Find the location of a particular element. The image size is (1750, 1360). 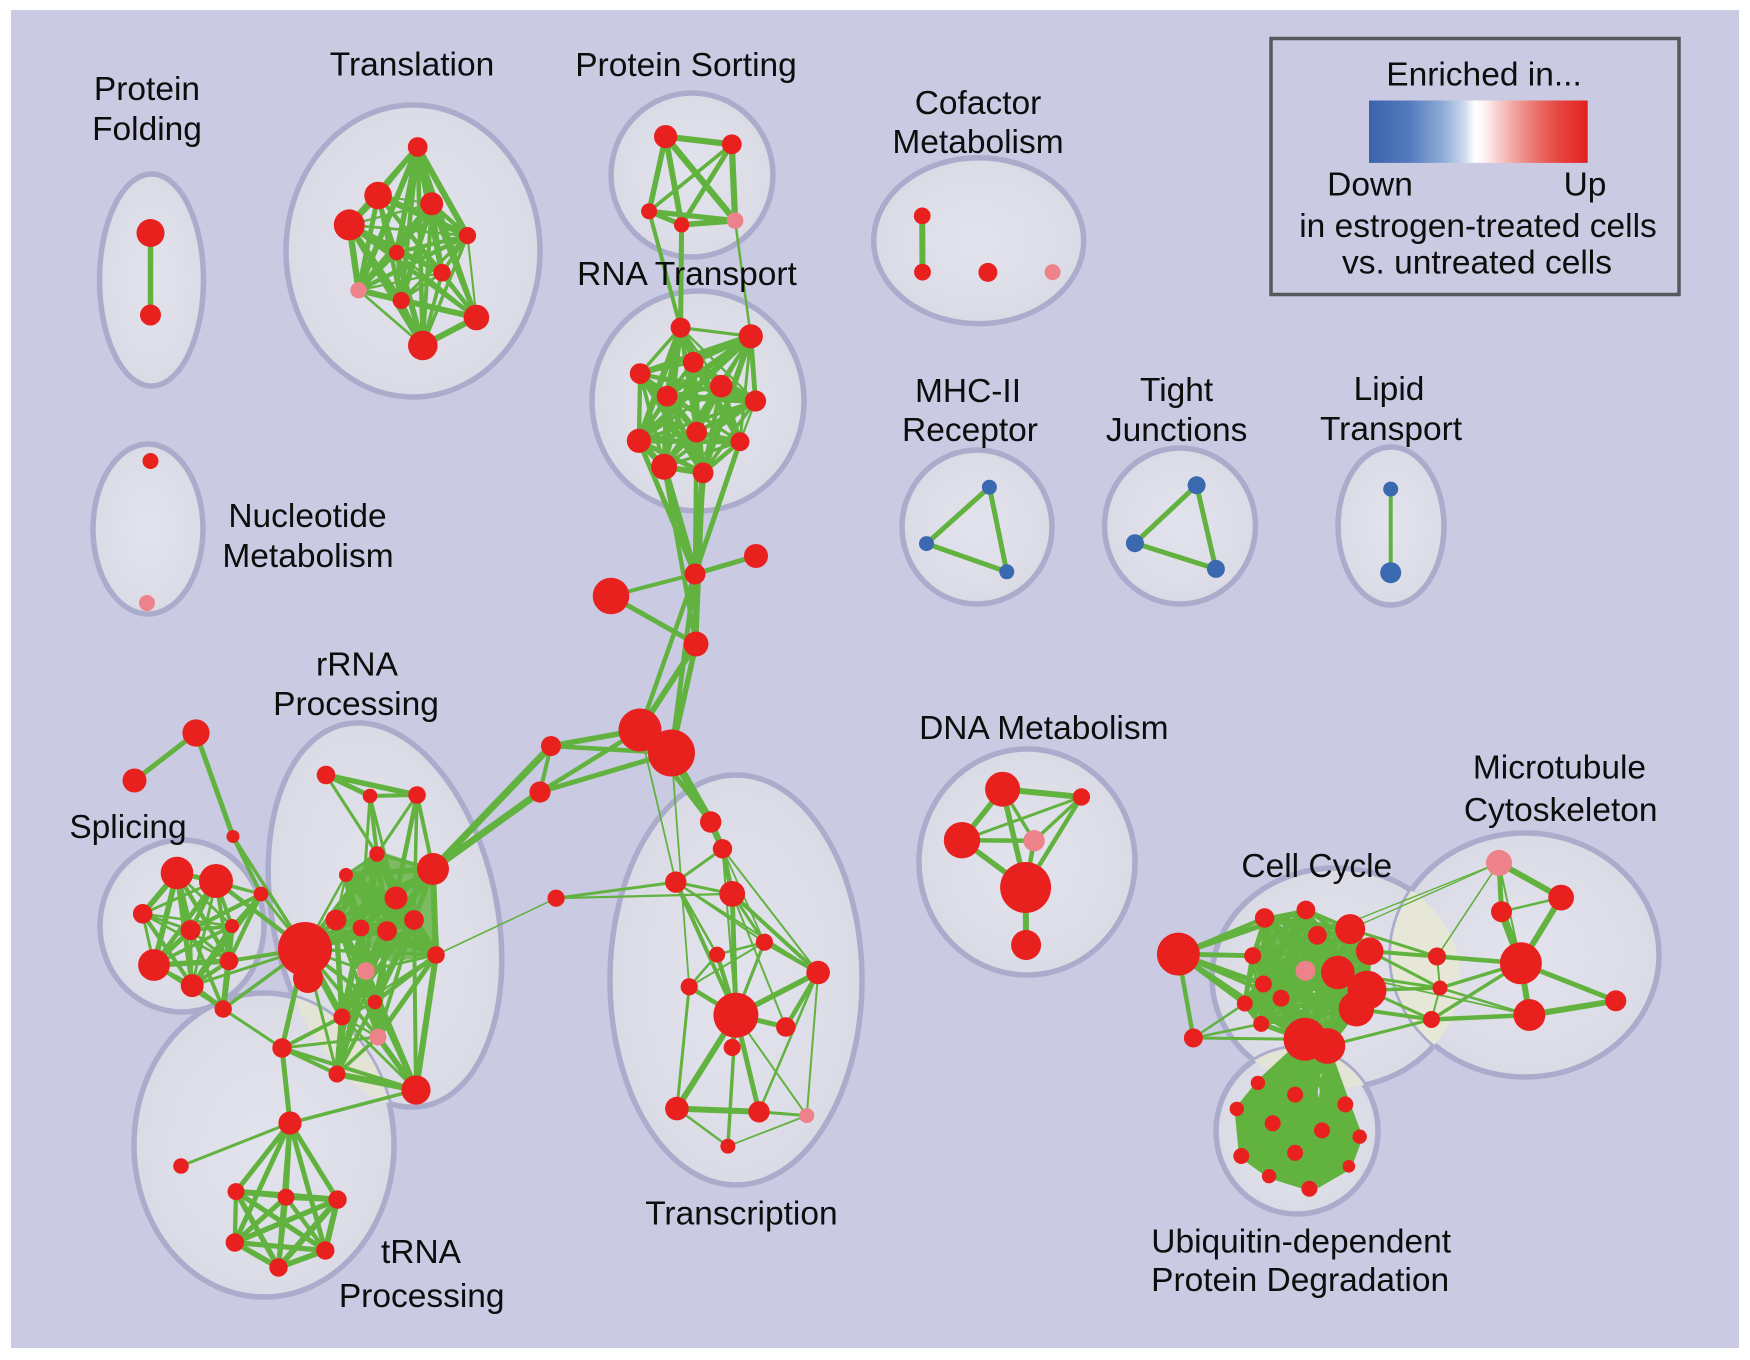

svg-text: vs. untreated cells is located at coordinates (1477, 263).